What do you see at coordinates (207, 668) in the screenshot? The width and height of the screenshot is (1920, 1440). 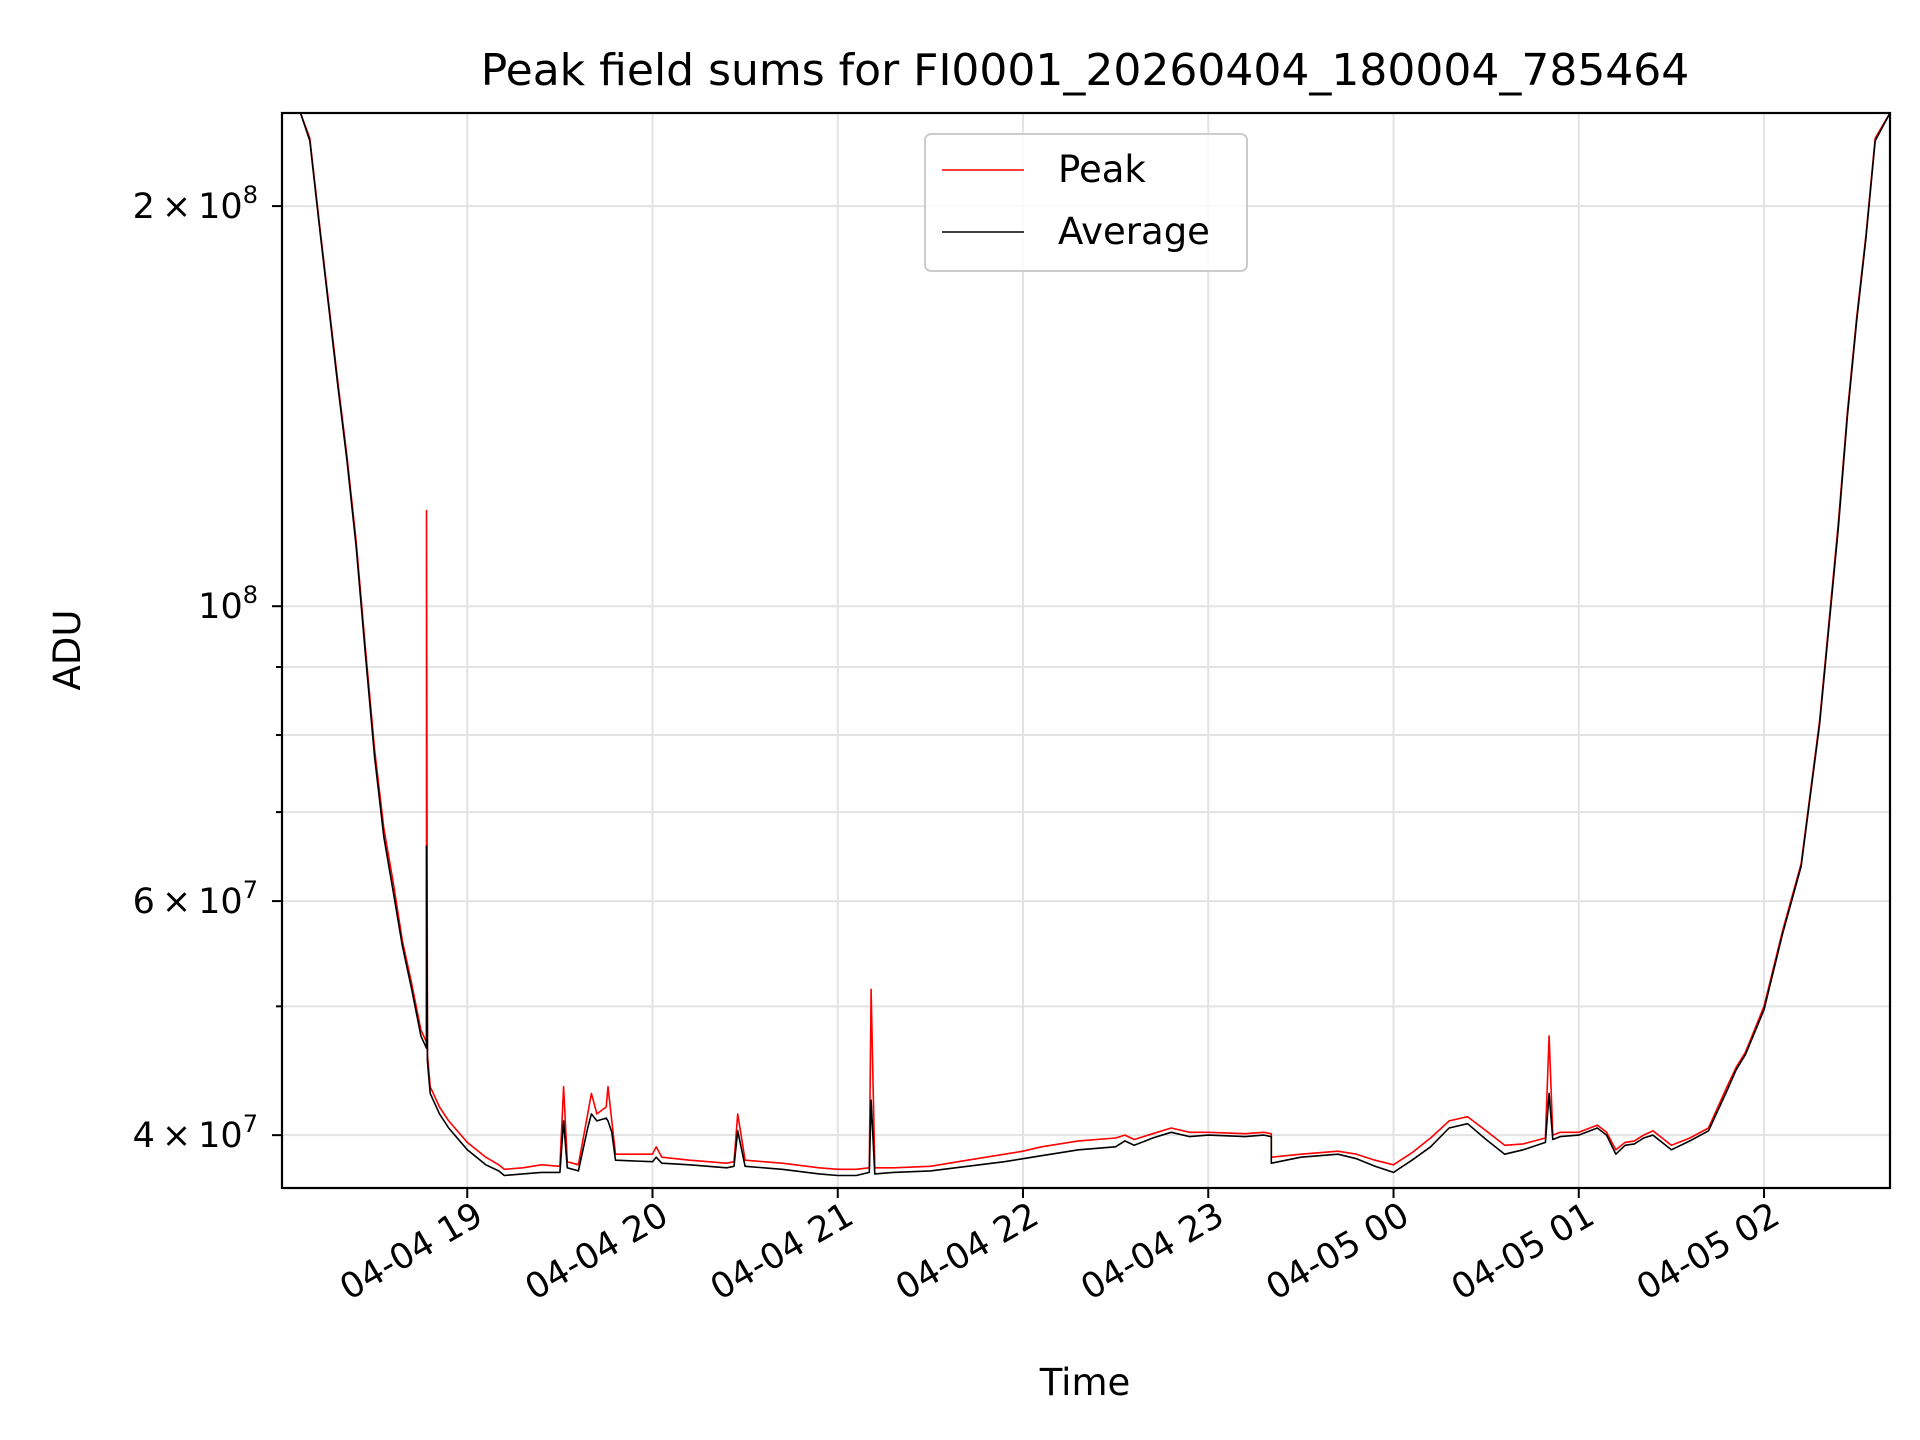 I see `y-axis: 4 × 107 6 × 107 108 2 × 108` at bounding box center [207, 668].